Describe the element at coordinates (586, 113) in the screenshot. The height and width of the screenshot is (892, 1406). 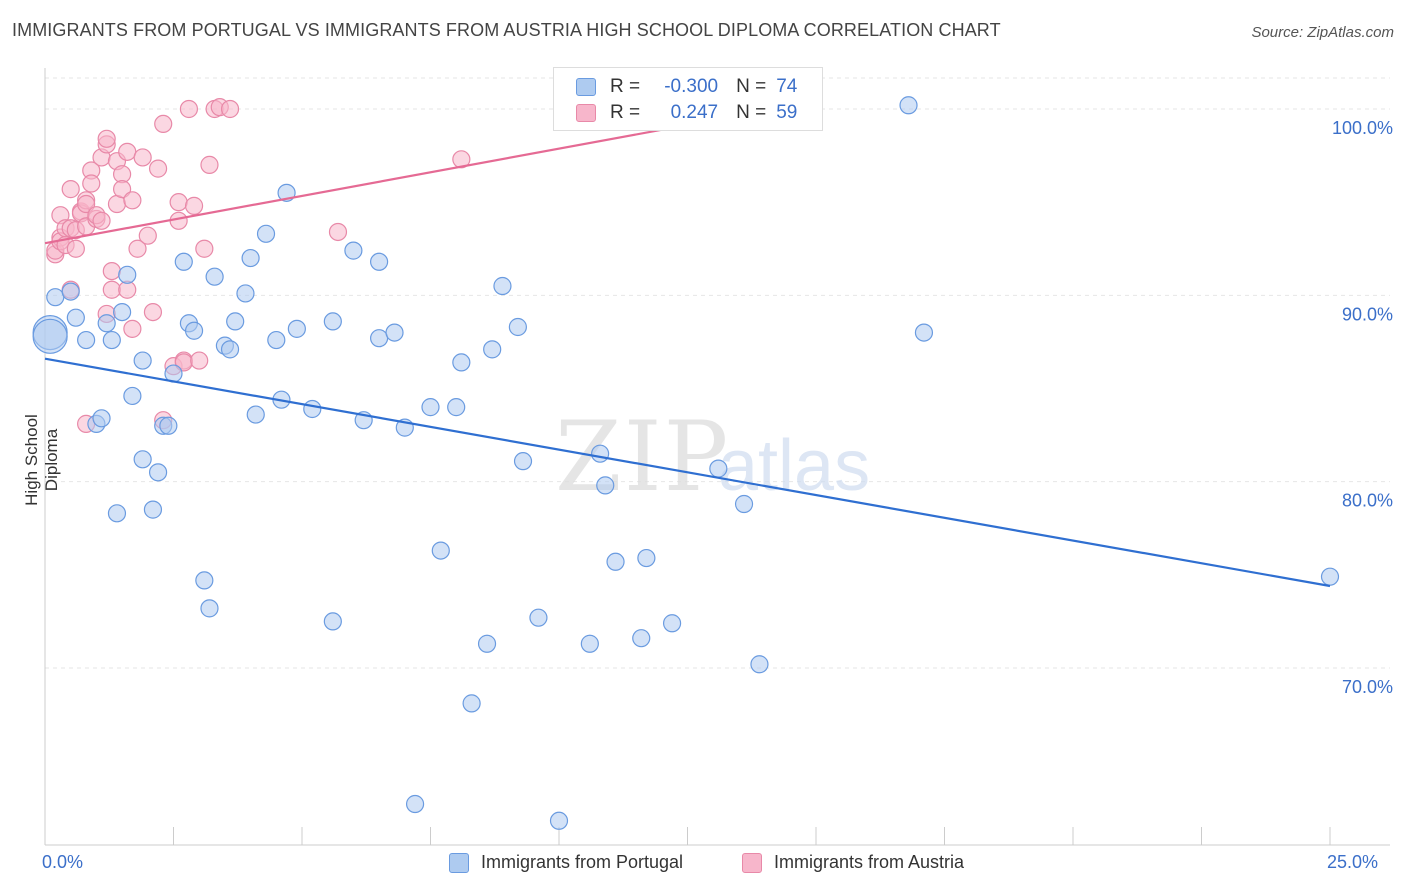
I see `legend-swatch-austria` at that location.